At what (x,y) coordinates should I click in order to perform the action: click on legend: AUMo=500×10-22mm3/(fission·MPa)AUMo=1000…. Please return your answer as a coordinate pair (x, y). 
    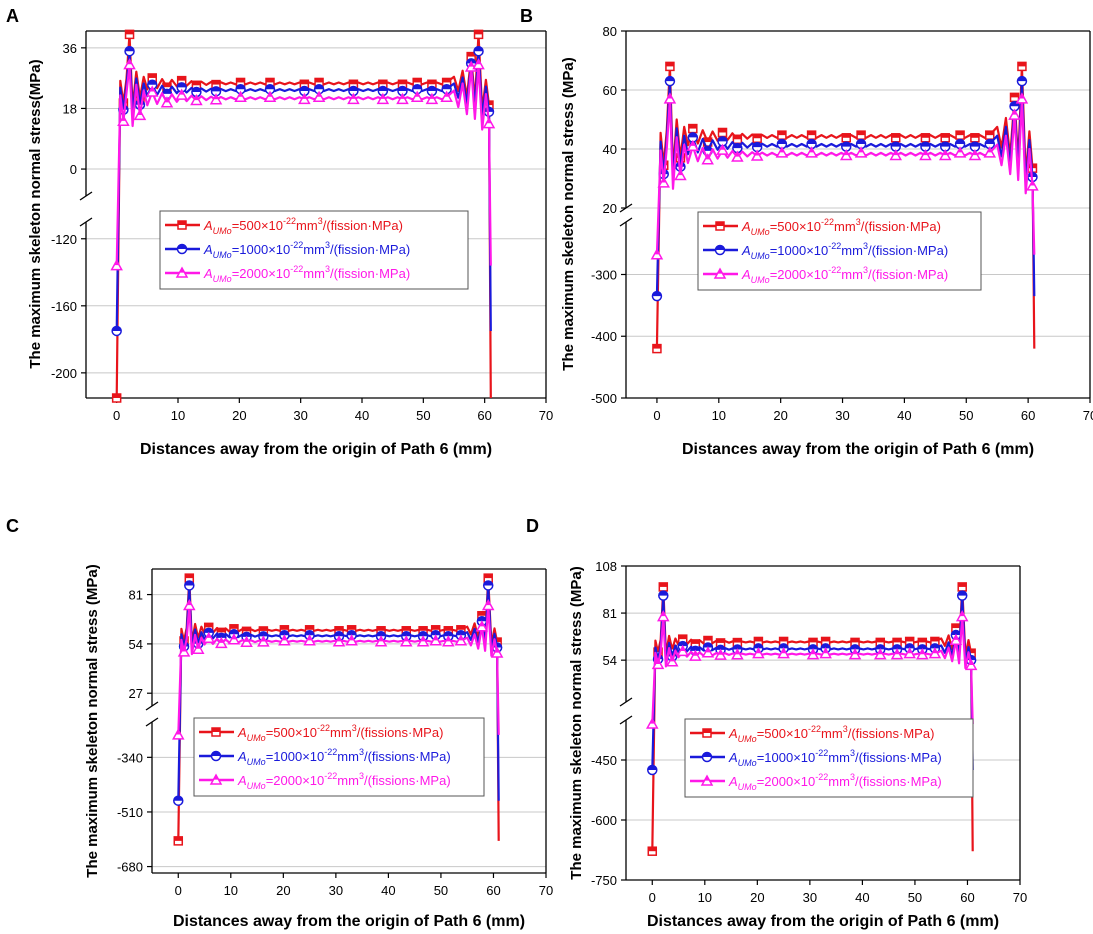
    Looking at the image, I should click on (314, 250).